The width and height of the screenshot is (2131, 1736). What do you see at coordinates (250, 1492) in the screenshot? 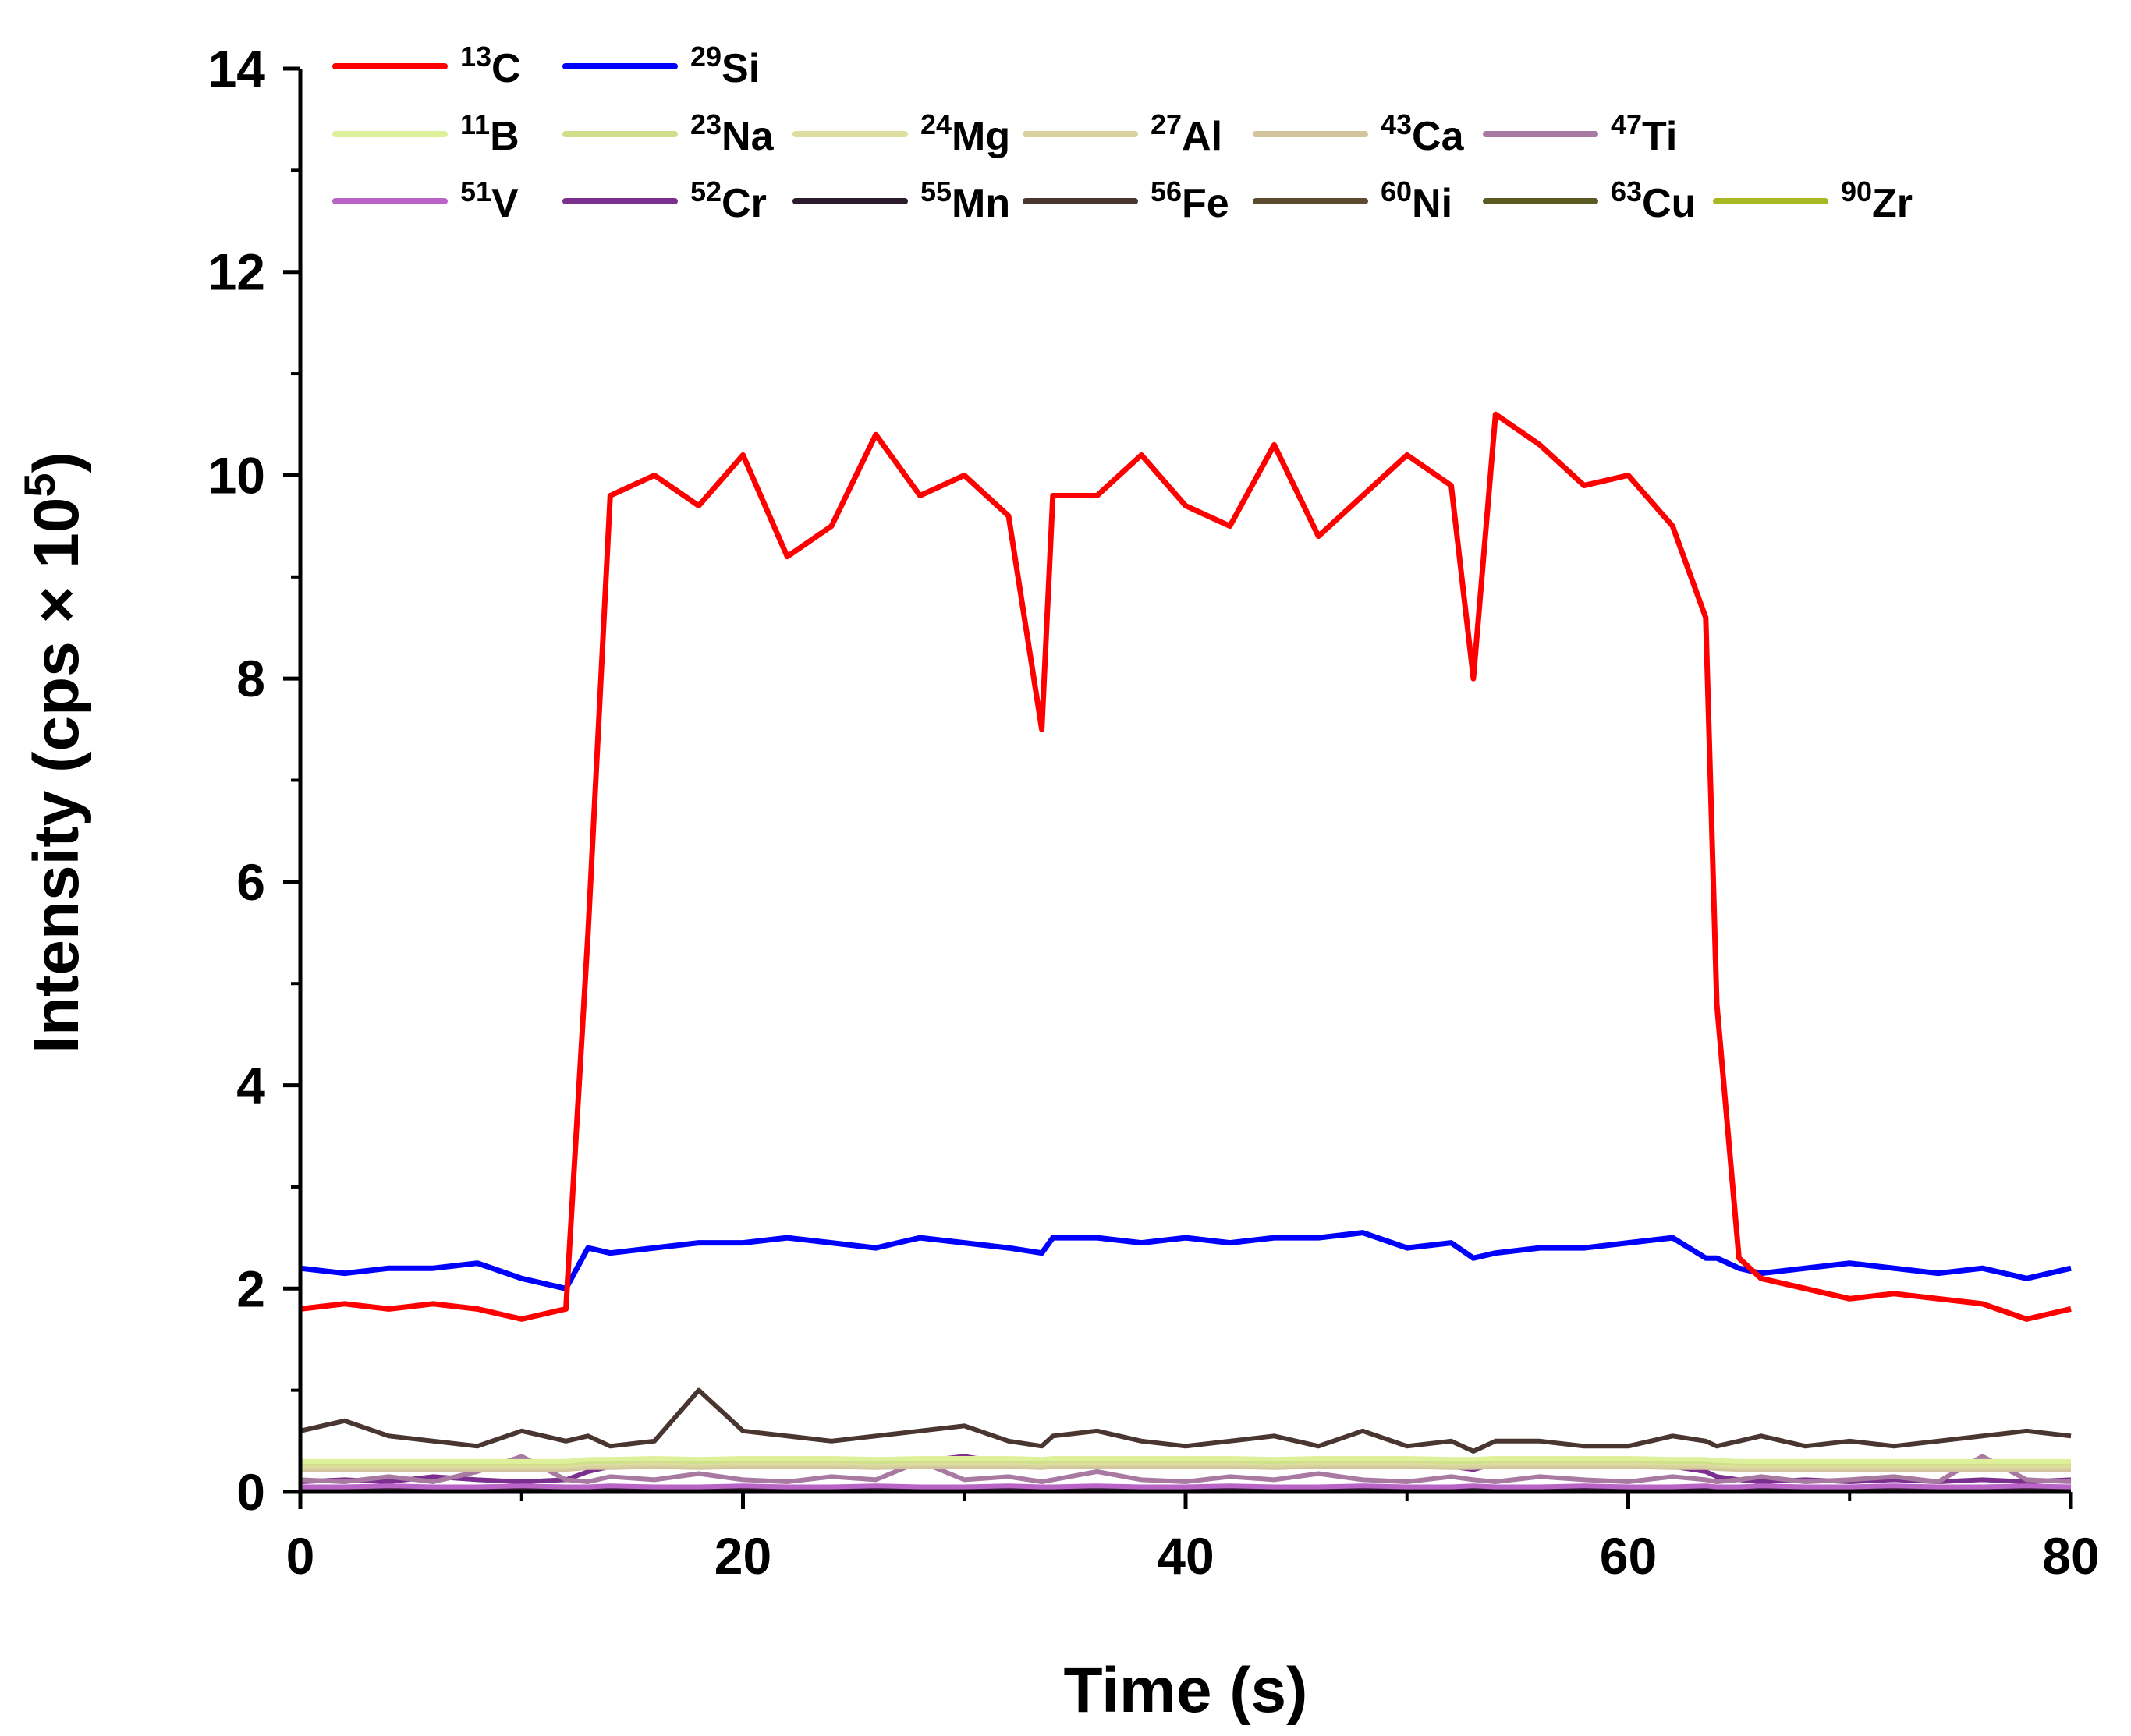
I see `y-tick-label: 0` at bounding box center [250, 1492].